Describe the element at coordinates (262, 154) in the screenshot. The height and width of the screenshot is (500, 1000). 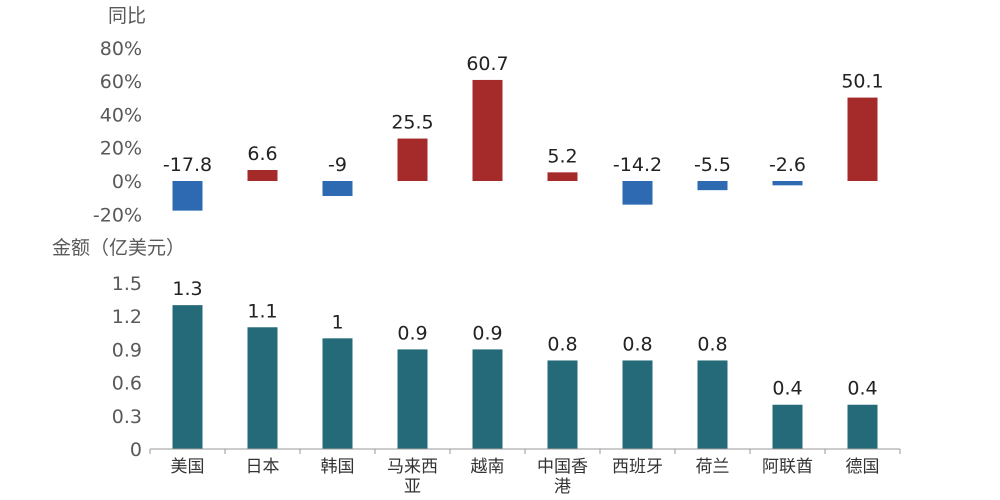
I see `top-data-label: 6.6` at that location.